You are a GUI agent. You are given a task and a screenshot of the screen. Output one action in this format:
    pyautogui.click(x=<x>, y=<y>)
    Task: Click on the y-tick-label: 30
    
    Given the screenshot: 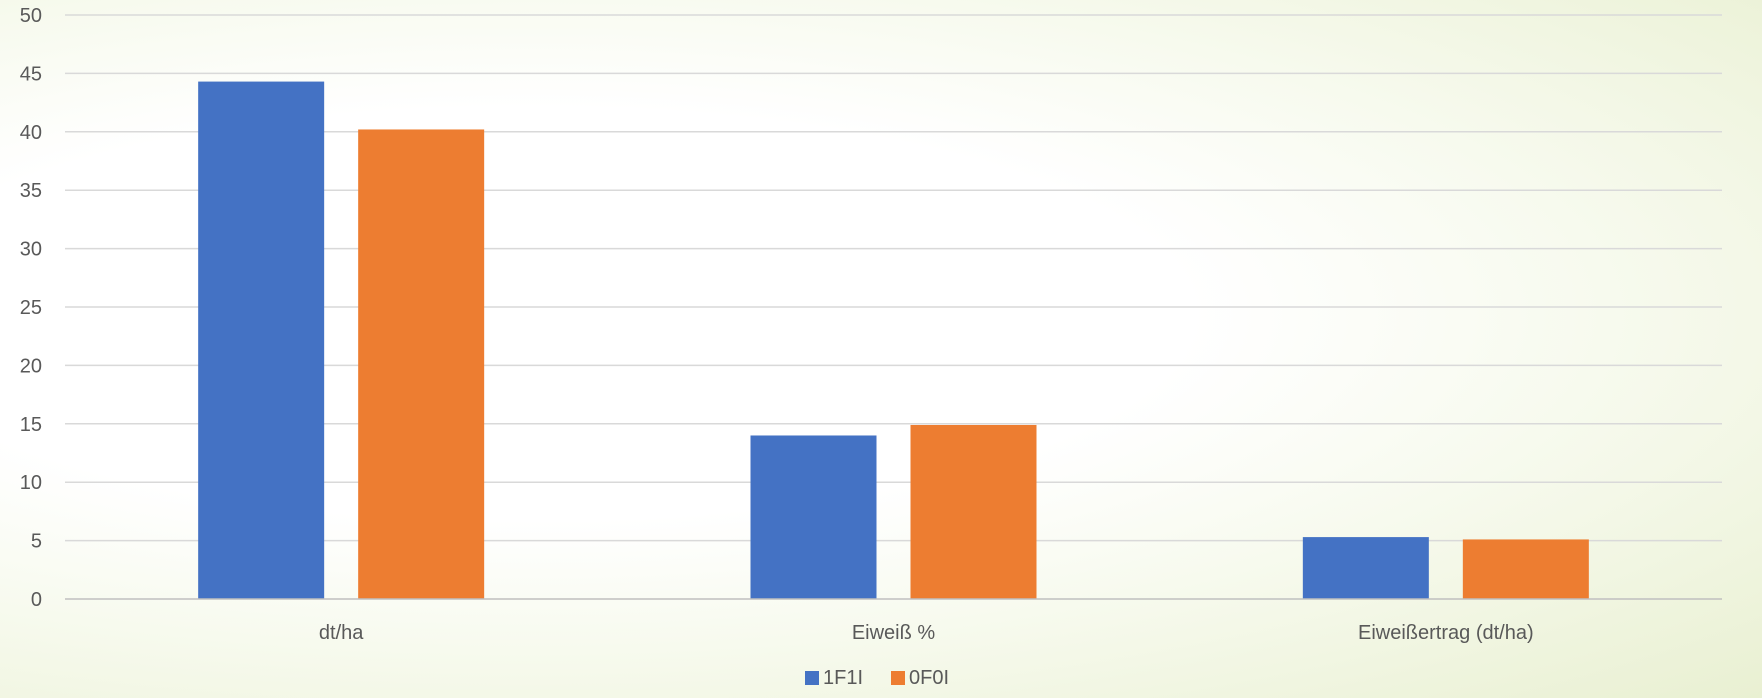 What is the action you would take?
    pyautogui.click(x=31, y=250)
    